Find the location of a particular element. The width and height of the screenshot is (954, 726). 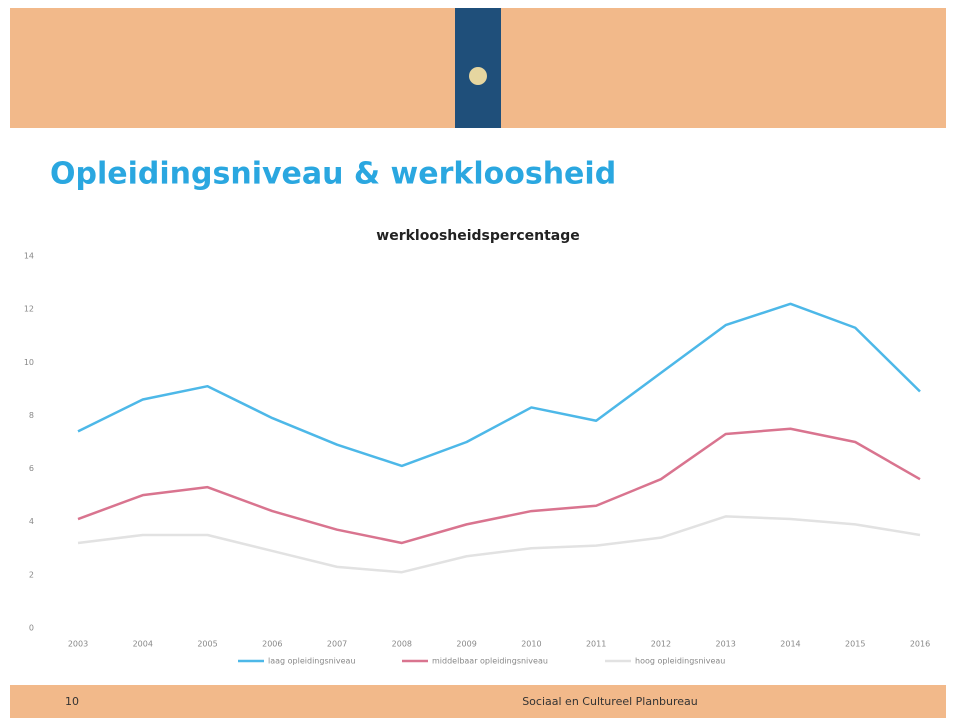

y-tick-label: 0 is located at coordinates (31, 628).